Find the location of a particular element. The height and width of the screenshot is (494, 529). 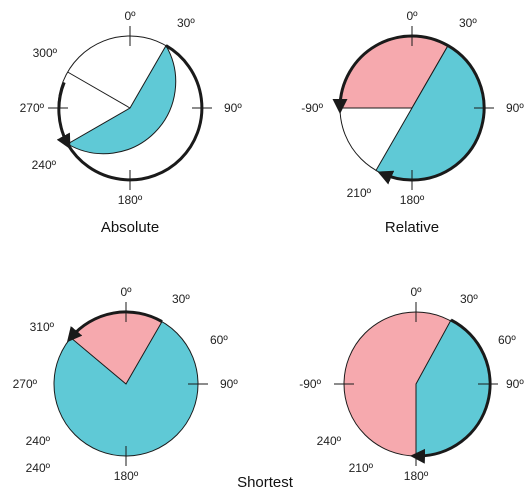

label-310: 310º is located at coordinates (42, 327).